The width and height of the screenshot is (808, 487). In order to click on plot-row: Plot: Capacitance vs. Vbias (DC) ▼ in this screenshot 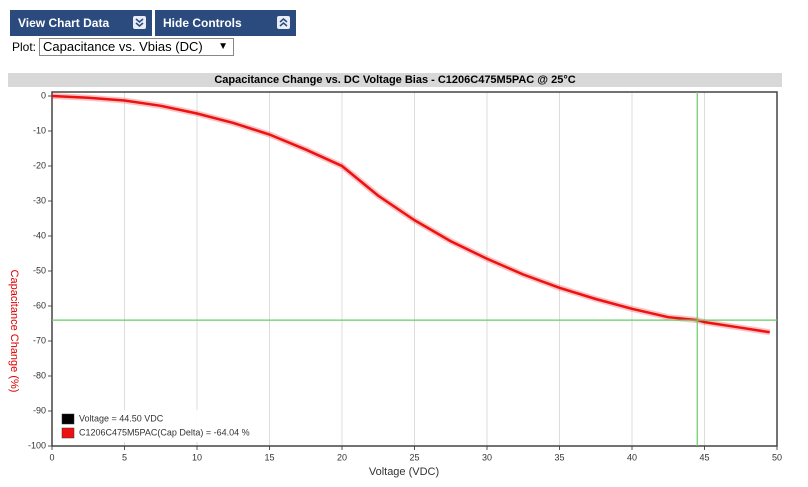, I will do `click(123, 47)`.